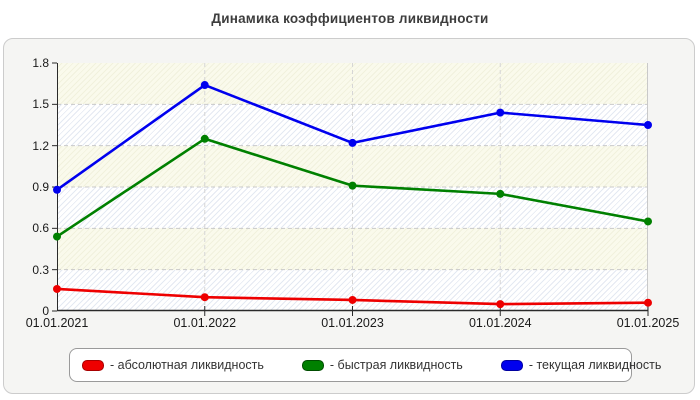 The height and width of the screenshot is (400, 700). What do you see at coordinates (205, 323) in the screenshot?
I see `x-axis-tick-label: 01.01.2022` at bounding box center [205, 323].